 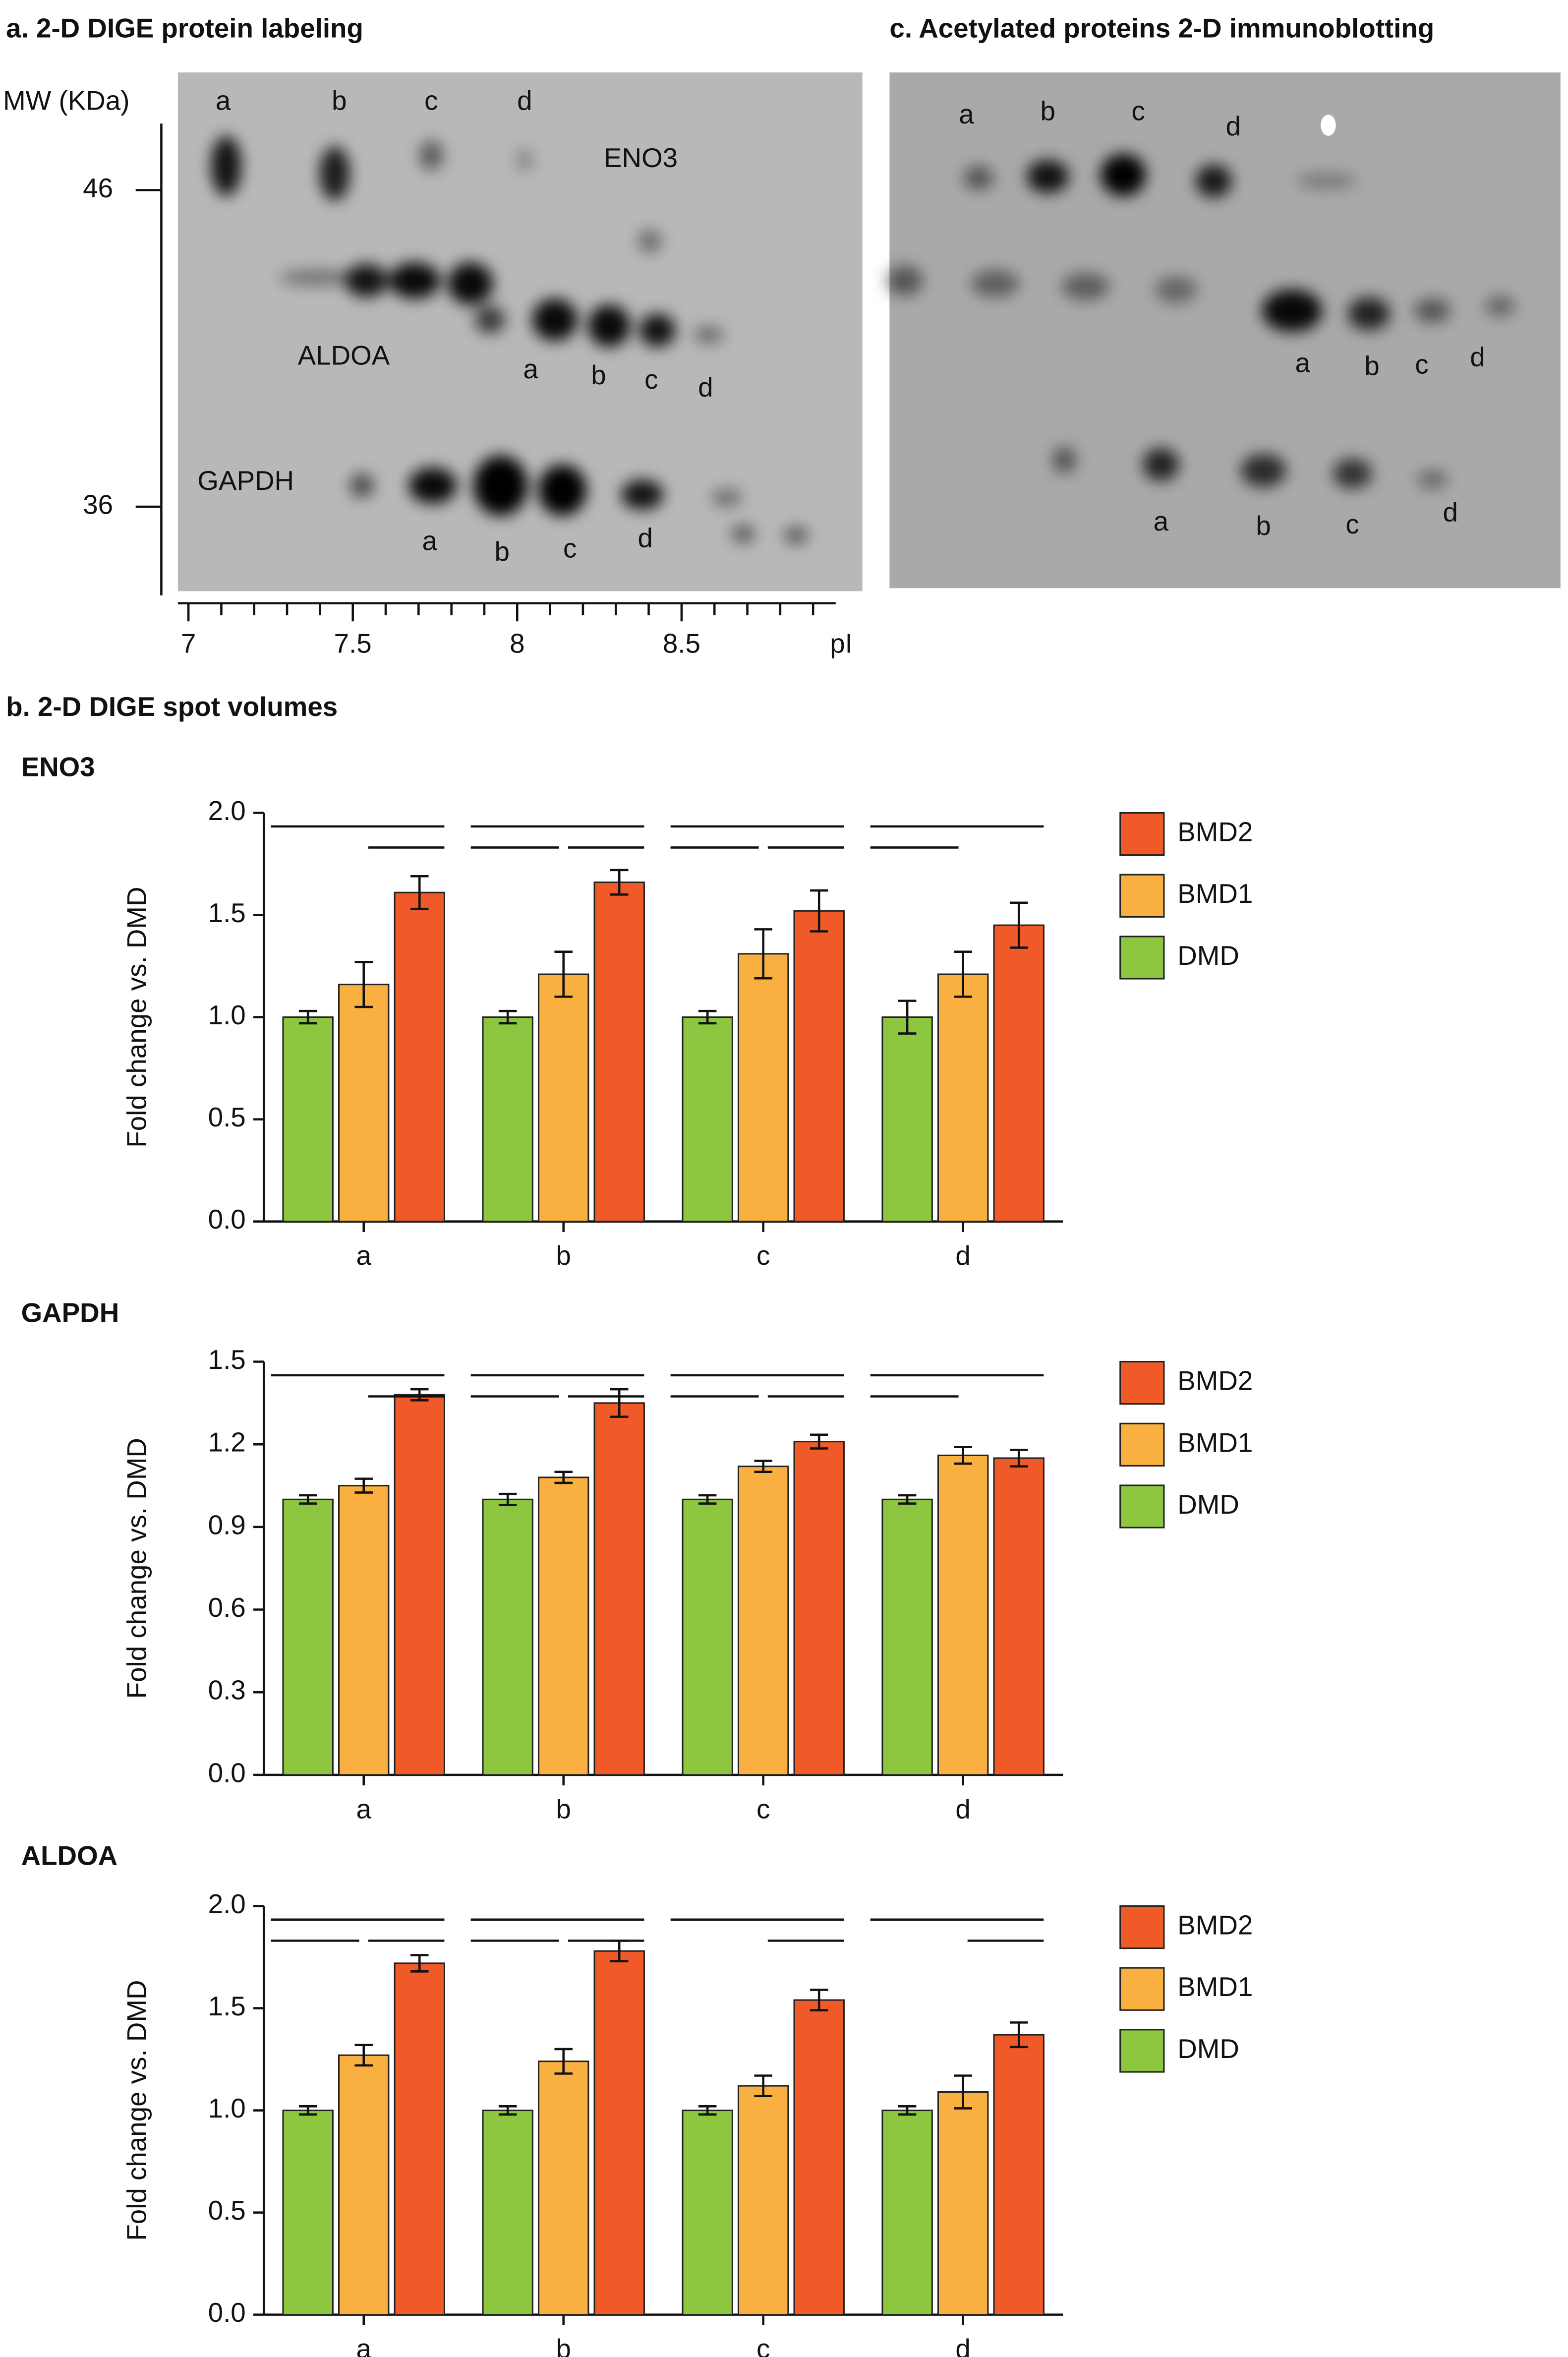 What do you see at coordinates (70, 1312) in the screenshot?
I see `chart-title: GAPDH` at bounding box center [70, 1312].